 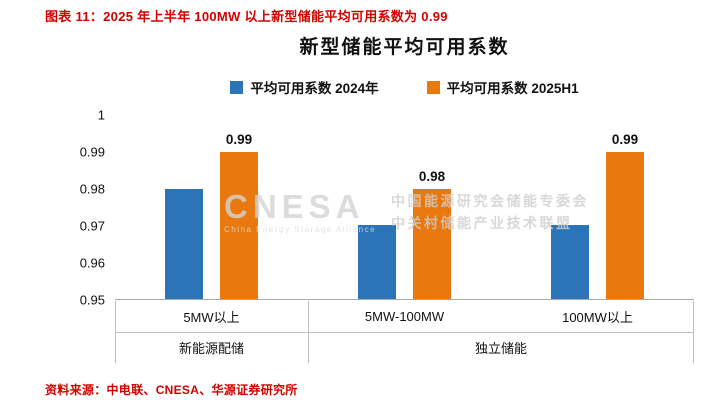 What do you see at coordinates (92, 300) in the screenshot?
I see `y-tick-label: 0.95` at bounding box center [92, 300].